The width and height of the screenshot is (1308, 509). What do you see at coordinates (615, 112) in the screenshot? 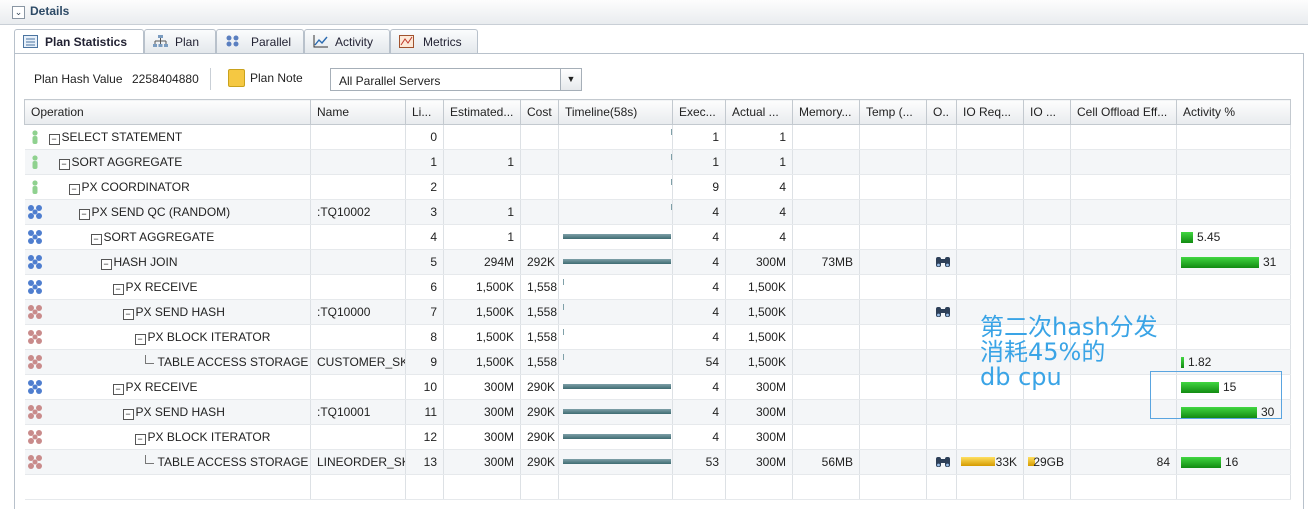
I see `column-header: Timeline(58s)` at bounding box center [615, 112].